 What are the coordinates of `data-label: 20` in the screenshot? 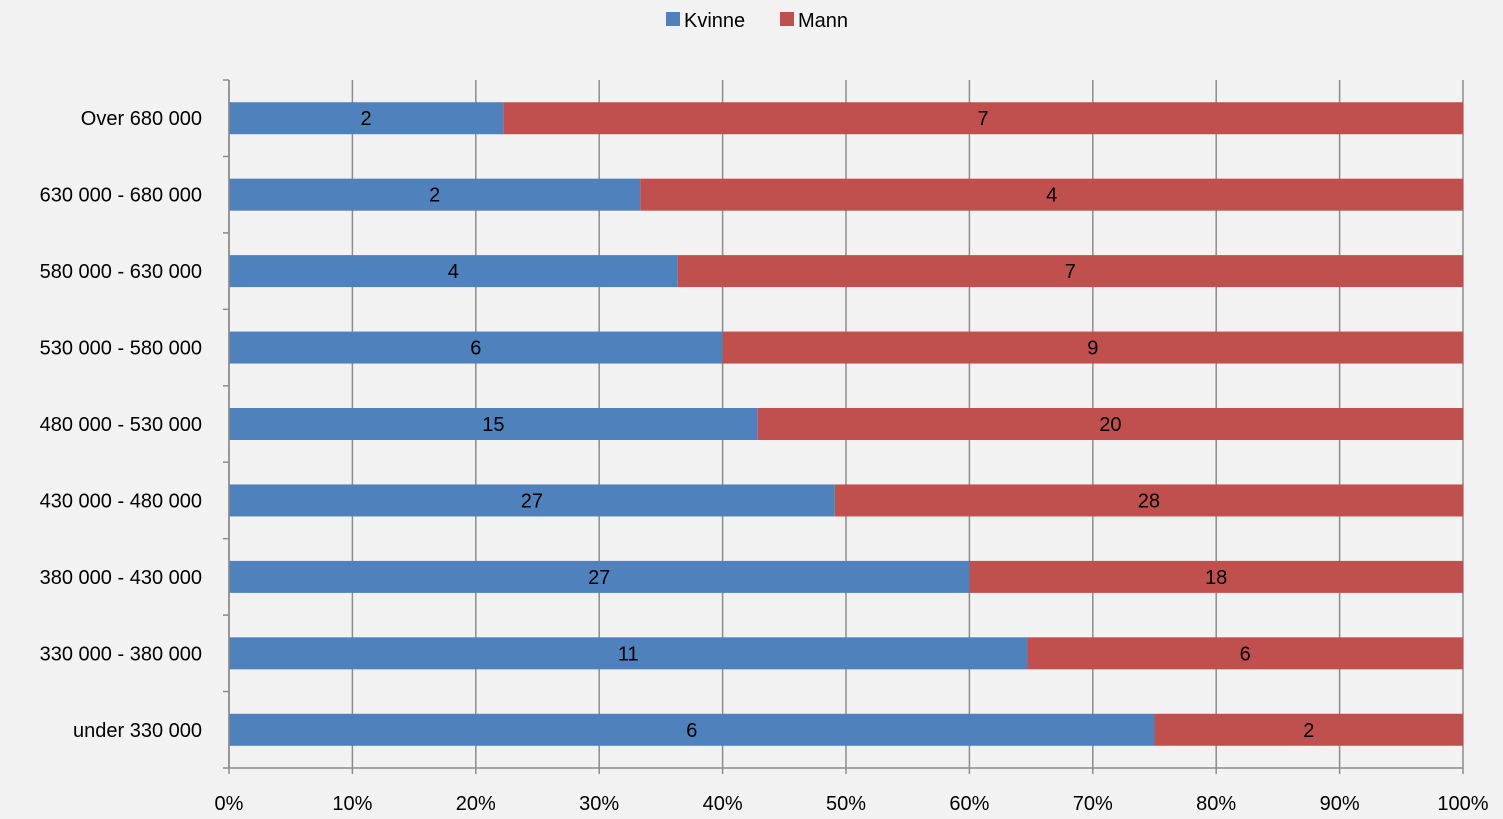 It's located at (1110, 425).